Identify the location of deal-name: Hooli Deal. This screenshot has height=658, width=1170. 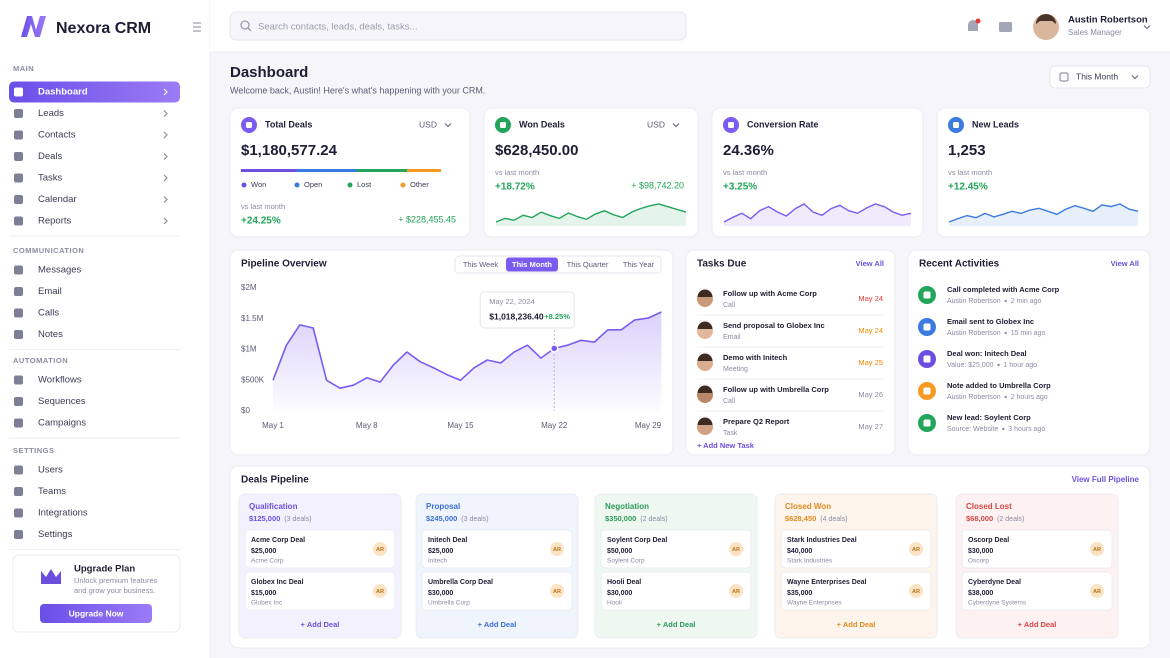
(624, 582).